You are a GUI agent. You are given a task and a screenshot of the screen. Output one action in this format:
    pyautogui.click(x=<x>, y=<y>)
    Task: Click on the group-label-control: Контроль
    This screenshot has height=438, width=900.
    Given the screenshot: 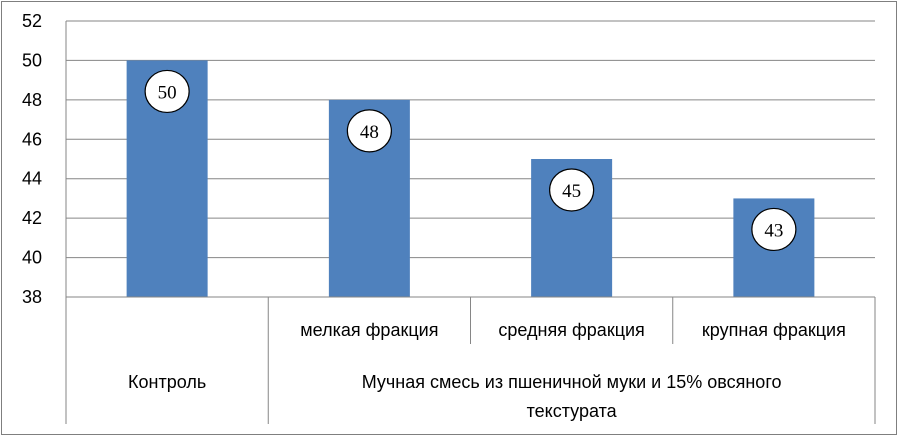 What is the action you would take?
    pyautogui.click(x=167, y=382)
    